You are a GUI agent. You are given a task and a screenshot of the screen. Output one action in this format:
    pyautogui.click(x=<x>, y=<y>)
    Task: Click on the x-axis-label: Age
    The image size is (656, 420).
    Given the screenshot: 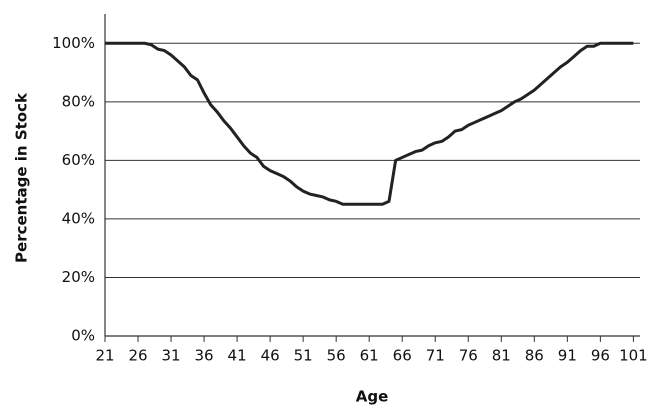 What is the action you would take?
    pyautogui.click(x=372, y=397)
    